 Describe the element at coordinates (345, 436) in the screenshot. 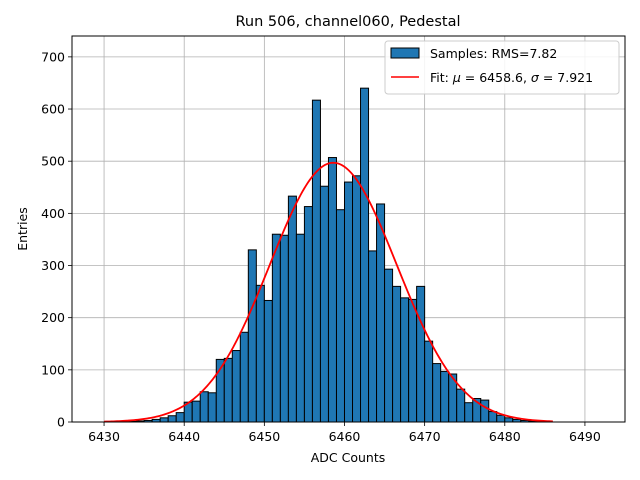

I see `x-tick-label: 6460` at that location.